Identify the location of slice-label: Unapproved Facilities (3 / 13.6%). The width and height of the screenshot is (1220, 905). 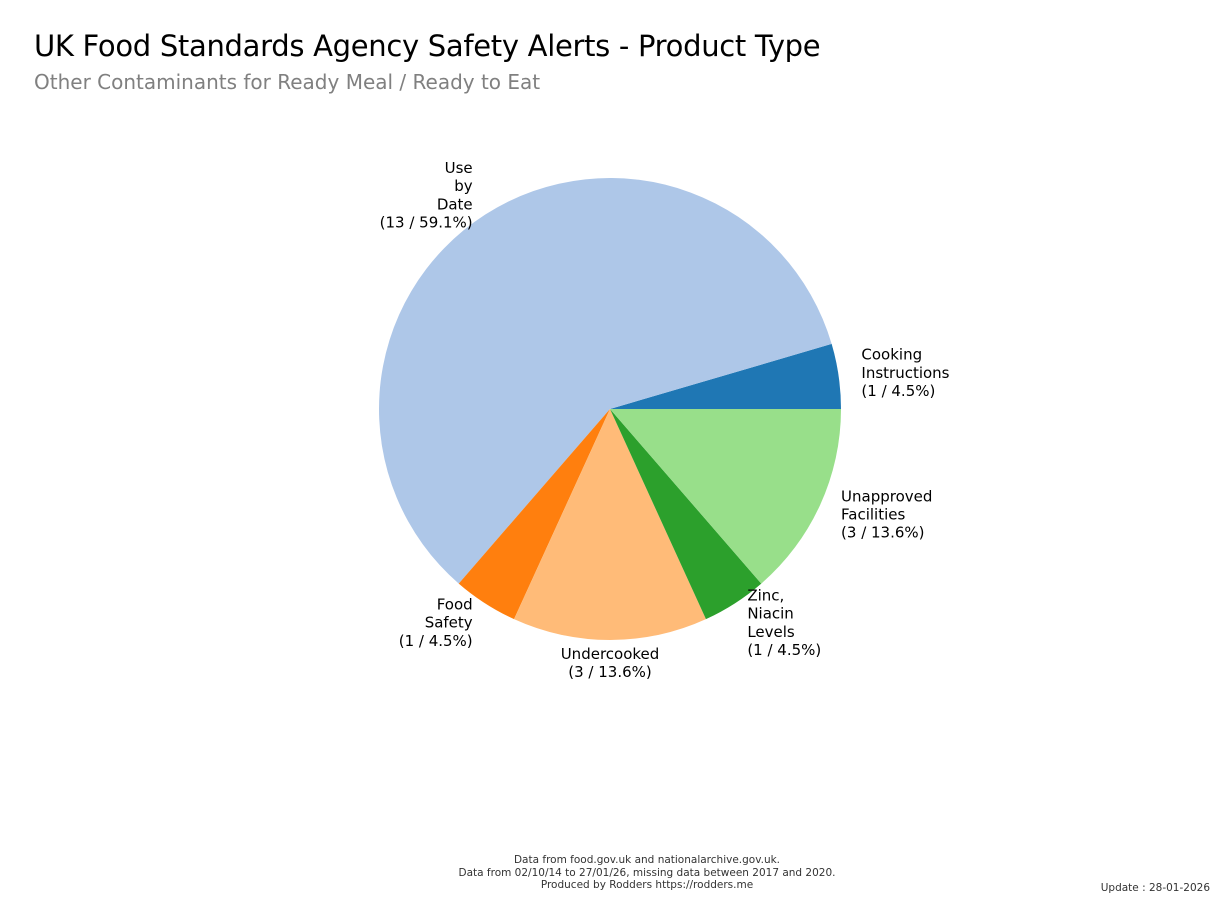
(886, 514).